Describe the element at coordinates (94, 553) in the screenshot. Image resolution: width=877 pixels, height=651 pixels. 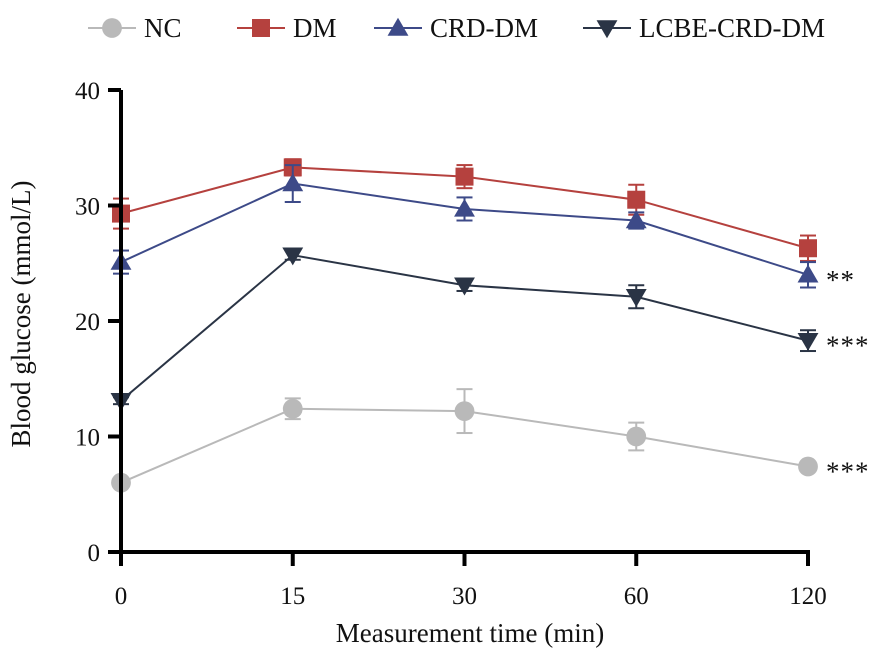
I see `y-tick-label: 0` at that location.